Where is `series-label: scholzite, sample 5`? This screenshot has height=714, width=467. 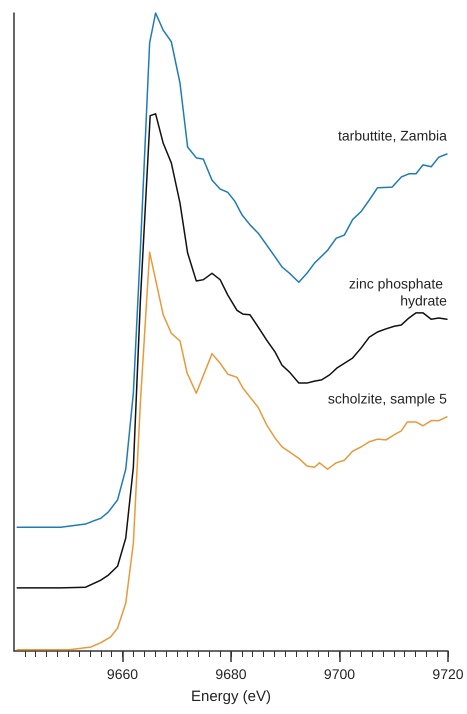 series-label: scholzite, sample 5 is located at coordinates (388, 398).